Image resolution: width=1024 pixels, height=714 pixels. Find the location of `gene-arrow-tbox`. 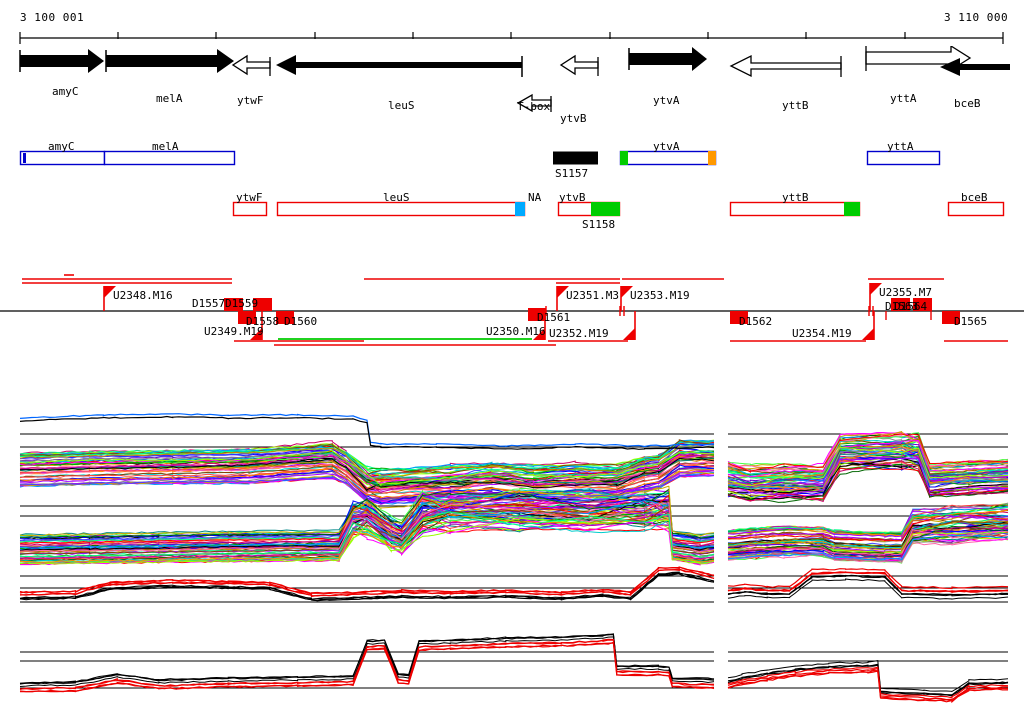

gene-arrow-tbox is located at coordinates (534, 103).